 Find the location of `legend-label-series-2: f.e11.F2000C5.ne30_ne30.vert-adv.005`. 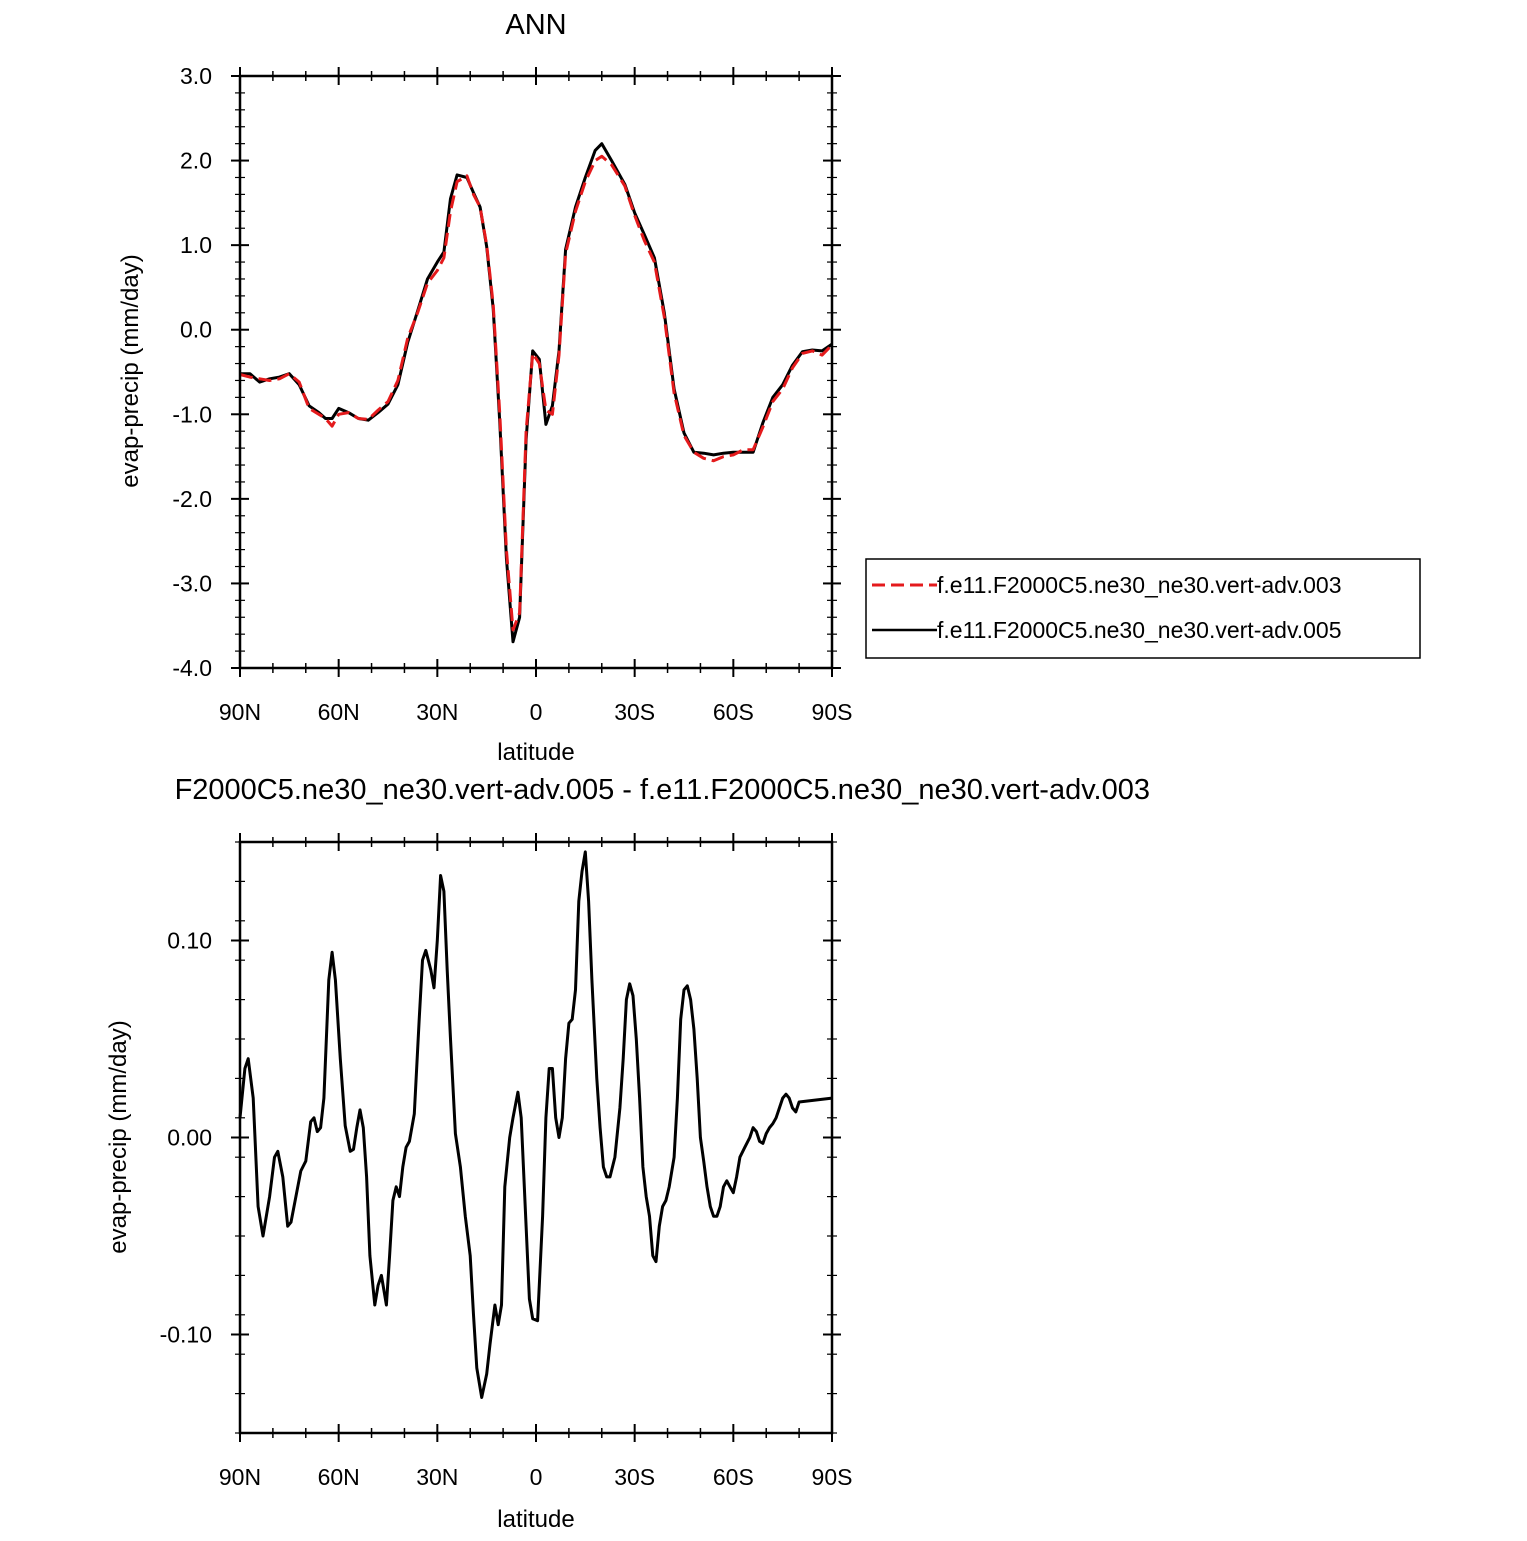

legend-label-series-2: f.e11.F2000C5.ne30_ne30.vert-adv.005 is located at coordinates (1139, 630).